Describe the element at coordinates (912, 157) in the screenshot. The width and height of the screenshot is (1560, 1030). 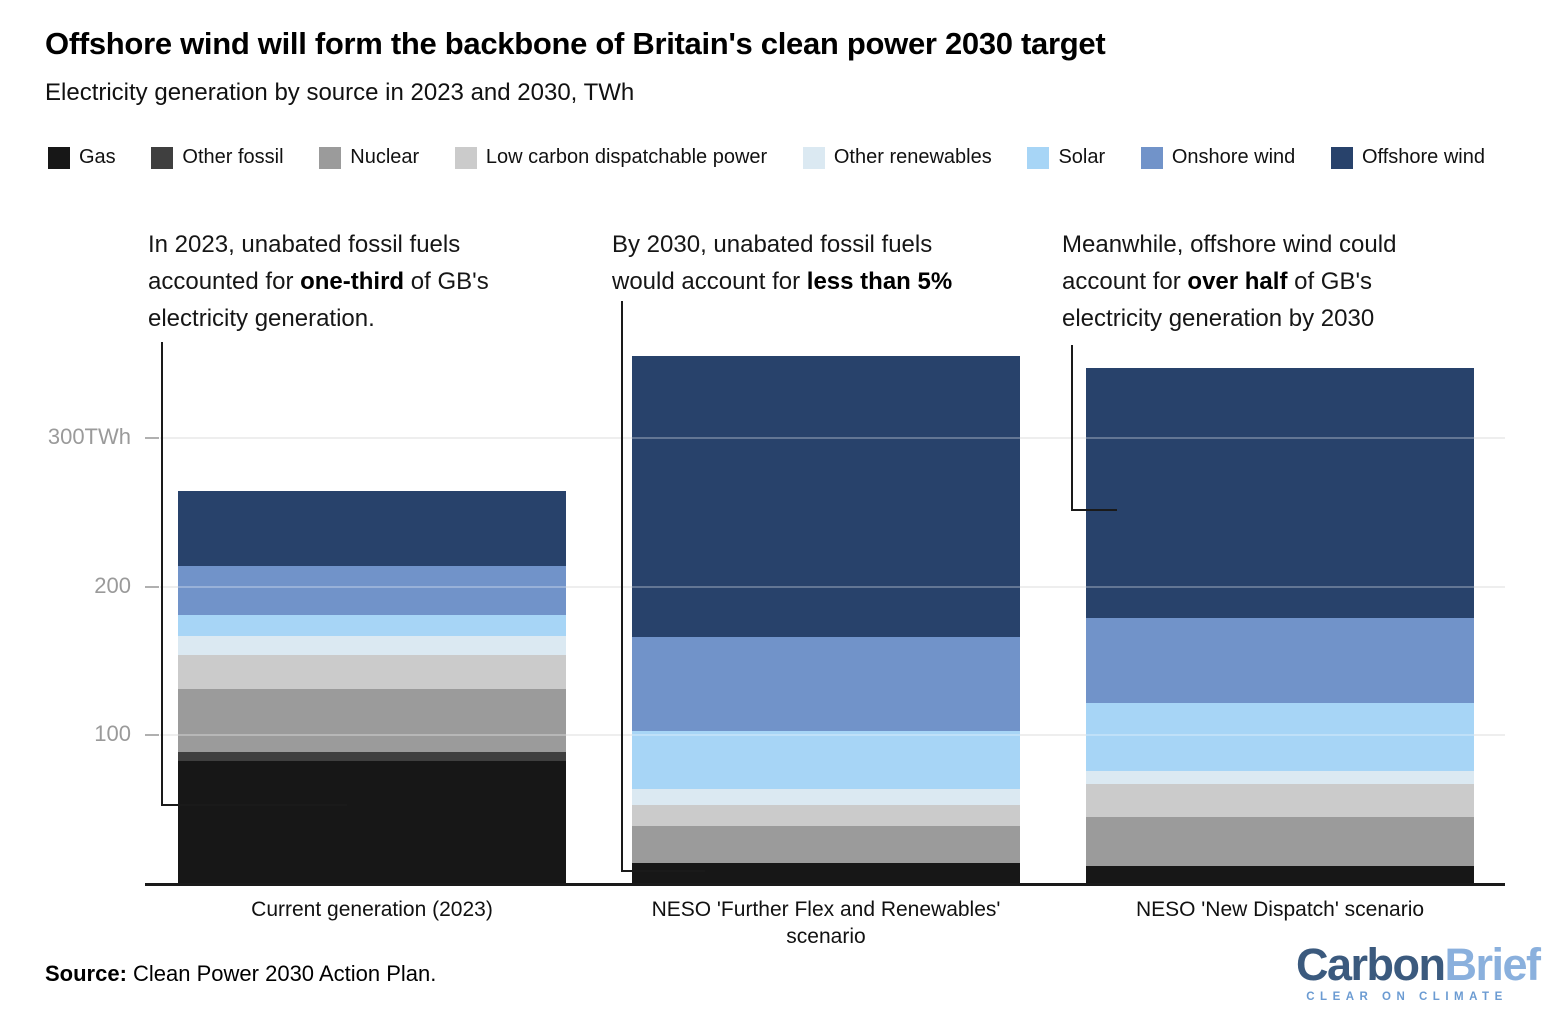
I see `legend-label-other-renewables: Other renewables` at that location.